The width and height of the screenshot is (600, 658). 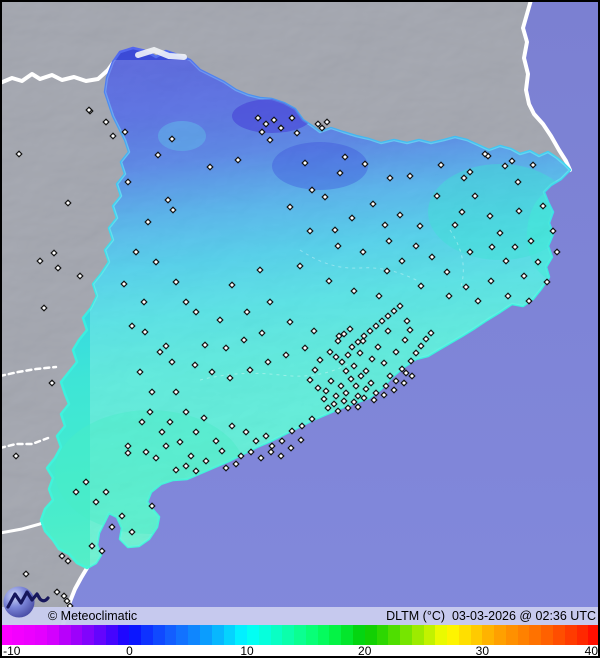 What do you see at coordinates (300, 651) in the screenshot?
I see `colorbar-tick-labels: -10 0 10 20 30 40` at bounding box center [300, 651].